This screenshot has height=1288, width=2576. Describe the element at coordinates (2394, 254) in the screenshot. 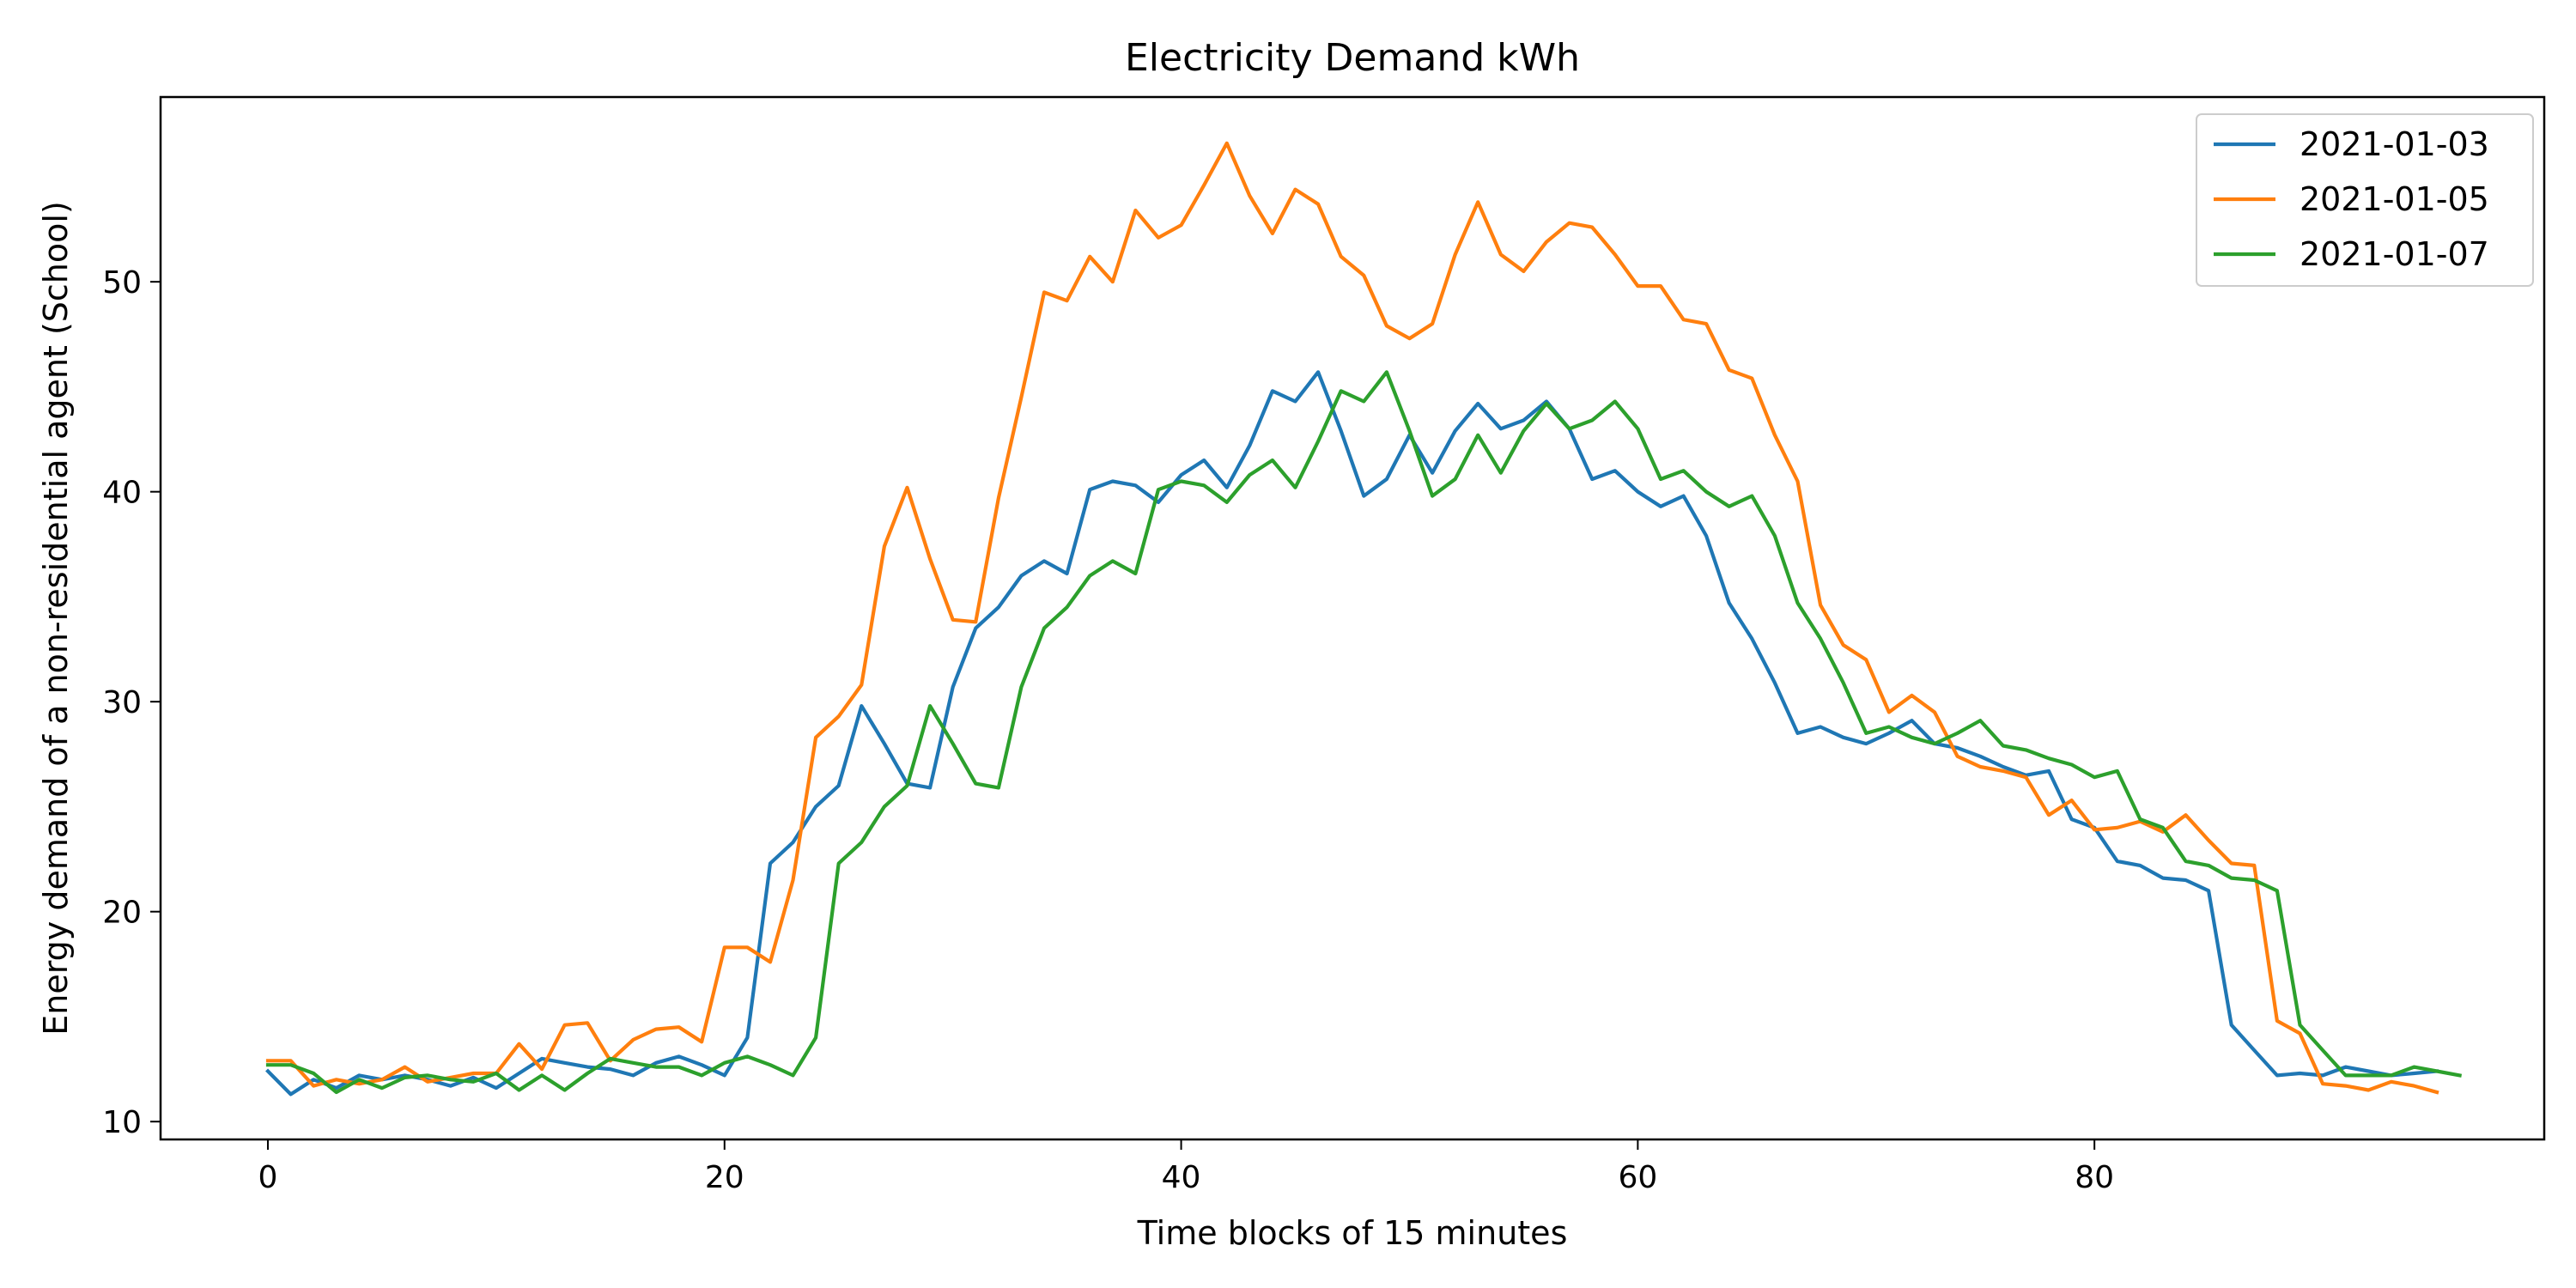

I see `legend-label: 2021-01-07` at that location.